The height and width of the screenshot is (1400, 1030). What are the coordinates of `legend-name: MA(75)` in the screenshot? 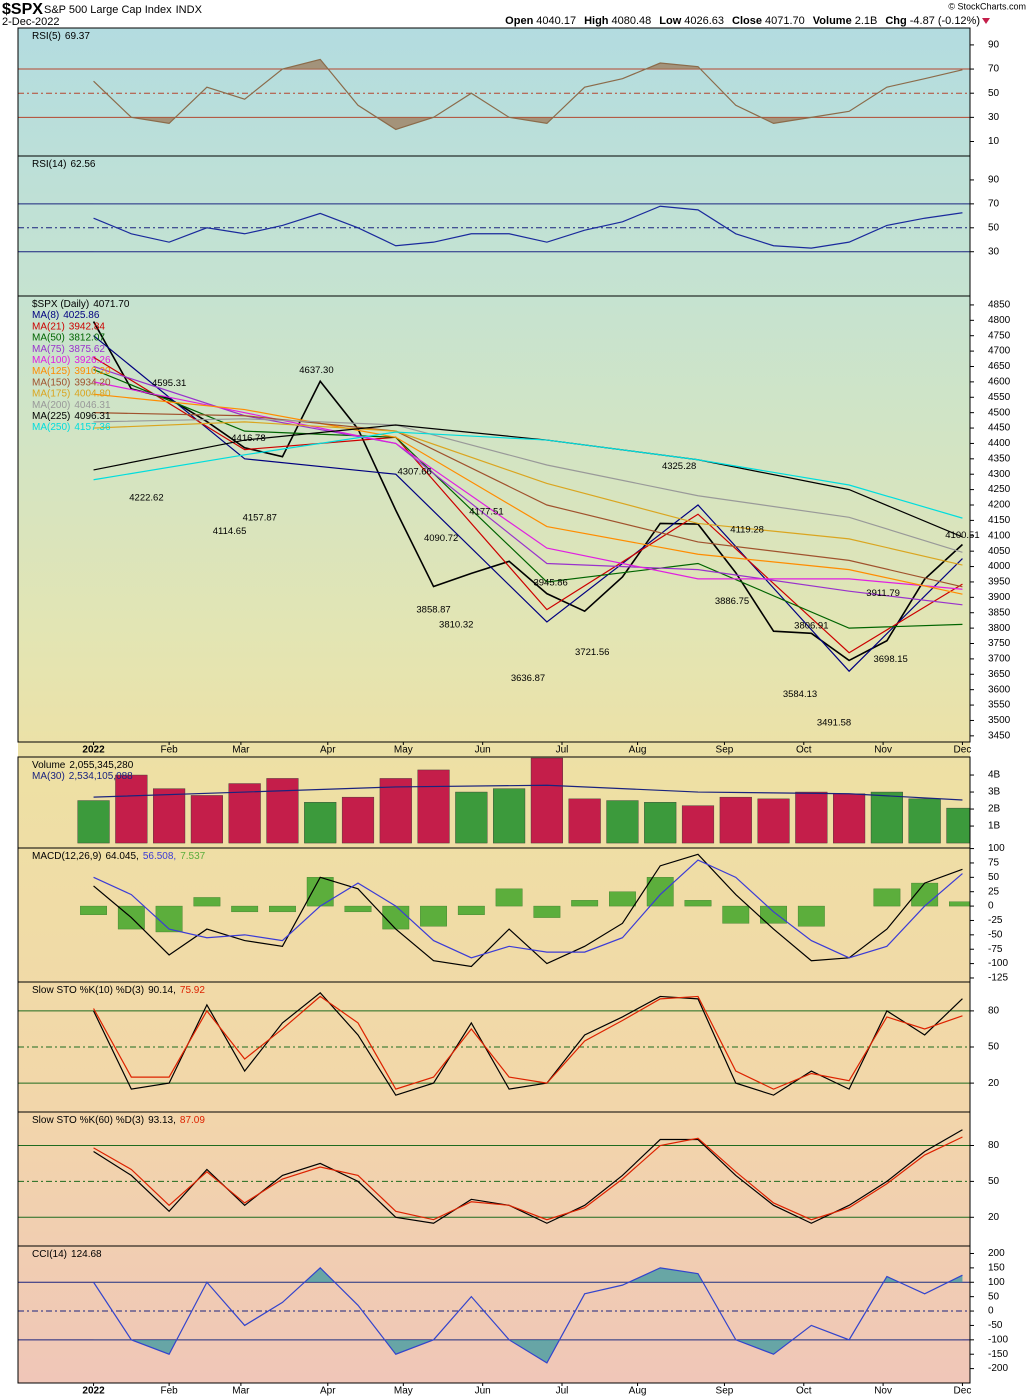 It's located at (48, 348).